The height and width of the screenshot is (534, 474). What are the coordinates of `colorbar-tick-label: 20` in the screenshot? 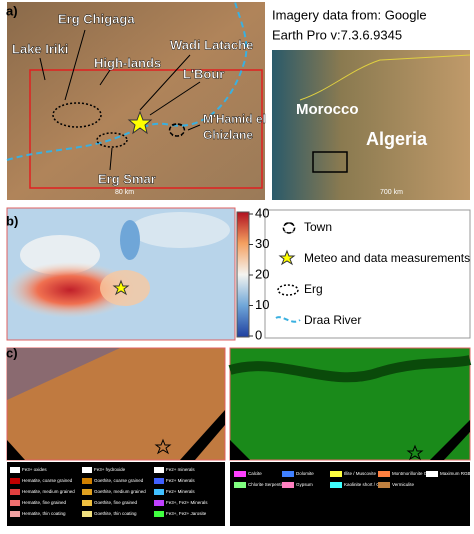 It's located at (262, 273).